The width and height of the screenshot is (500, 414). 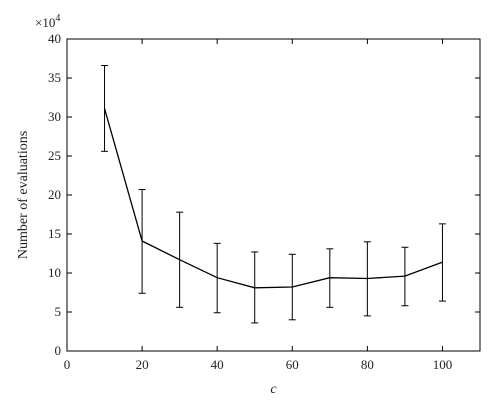 What do you see at coordinates (58, 350) in the screenshot?
I see `y-tick-label-0: 0` at bounding box center [58, 350].